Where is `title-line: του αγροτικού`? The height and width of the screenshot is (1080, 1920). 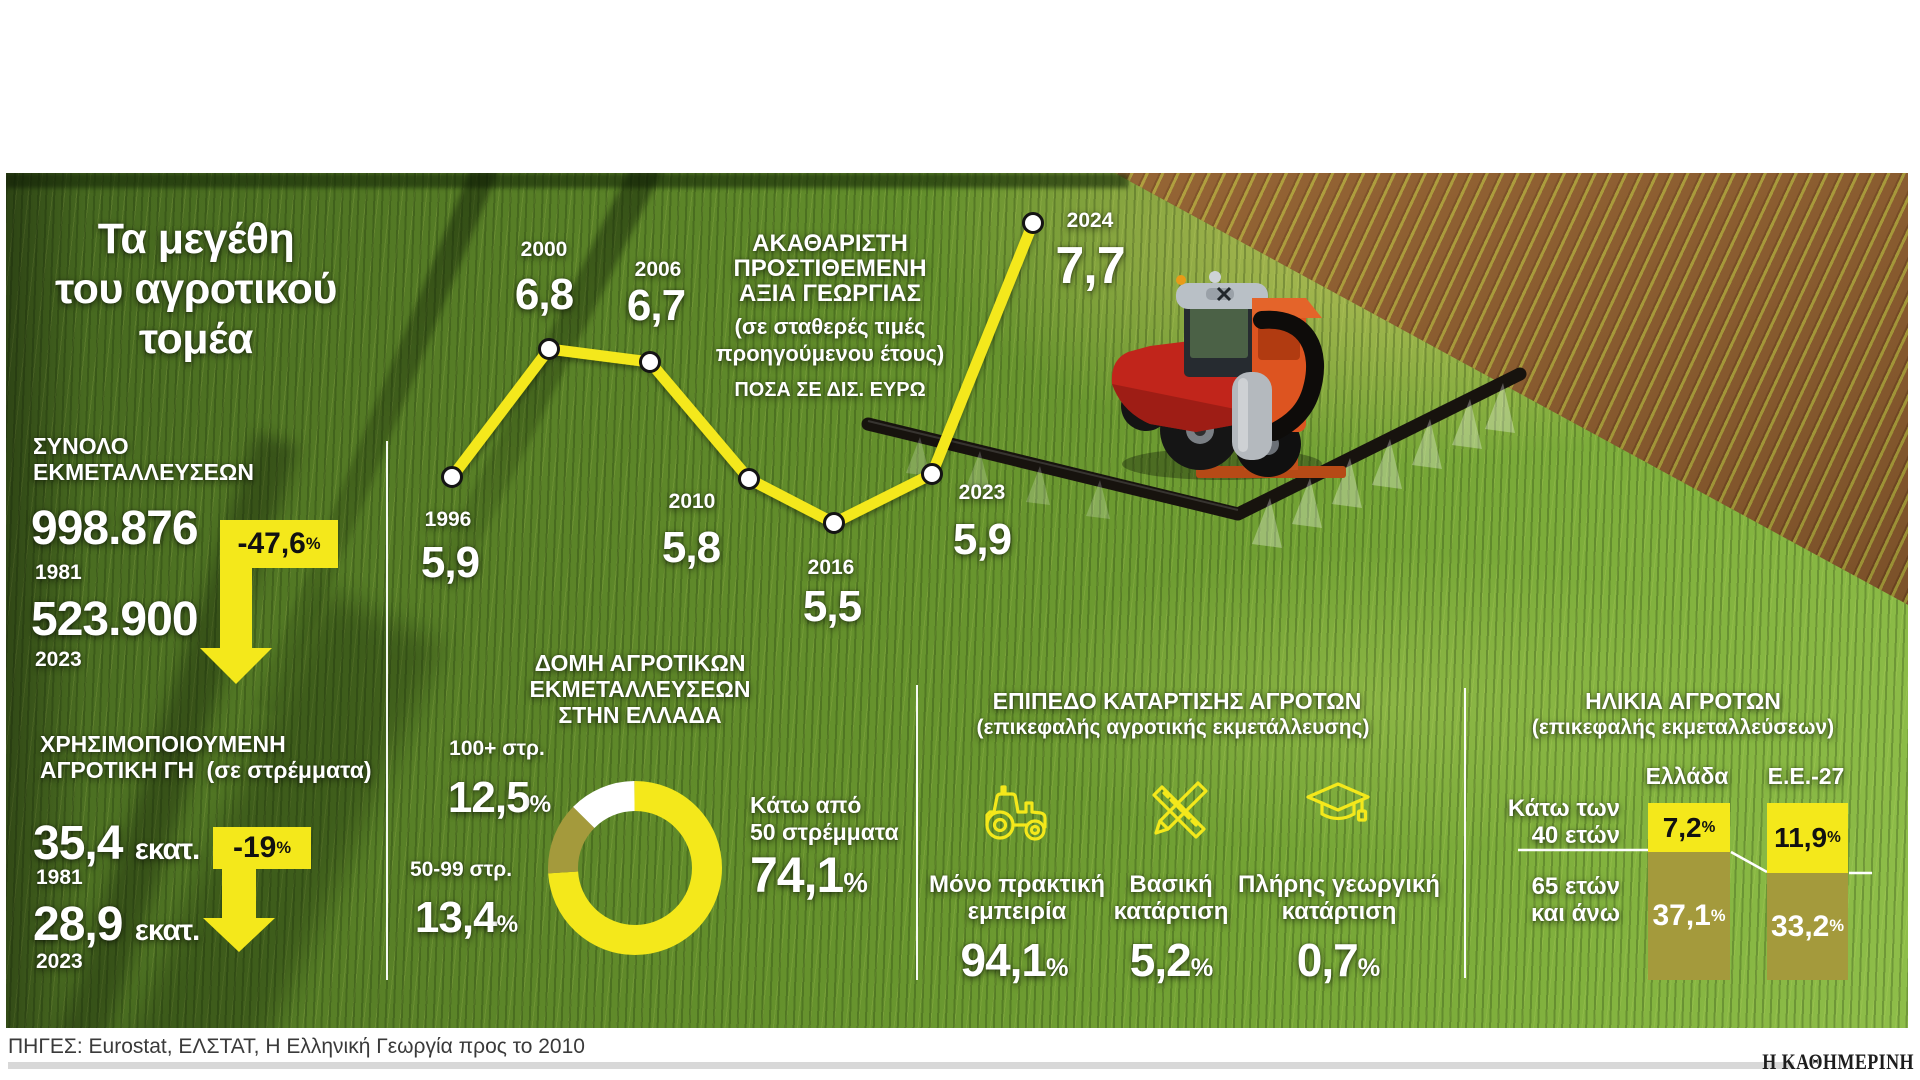
title-line: του αγροτικού is located at coordinates (196, 289).